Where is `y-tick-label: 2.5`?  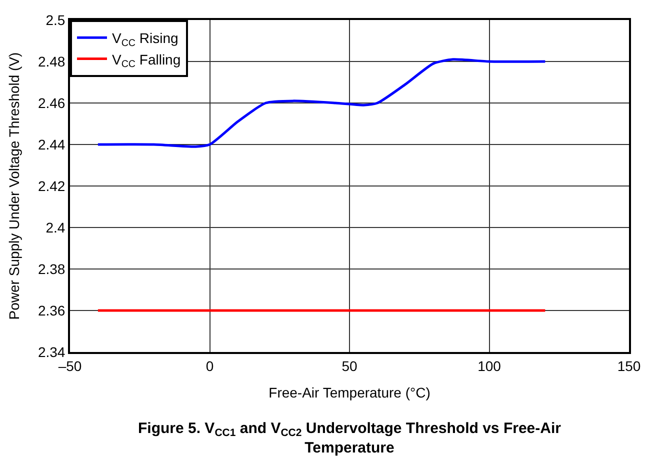 y-tick-label: 2.5 is located at coordinates (56, 20).